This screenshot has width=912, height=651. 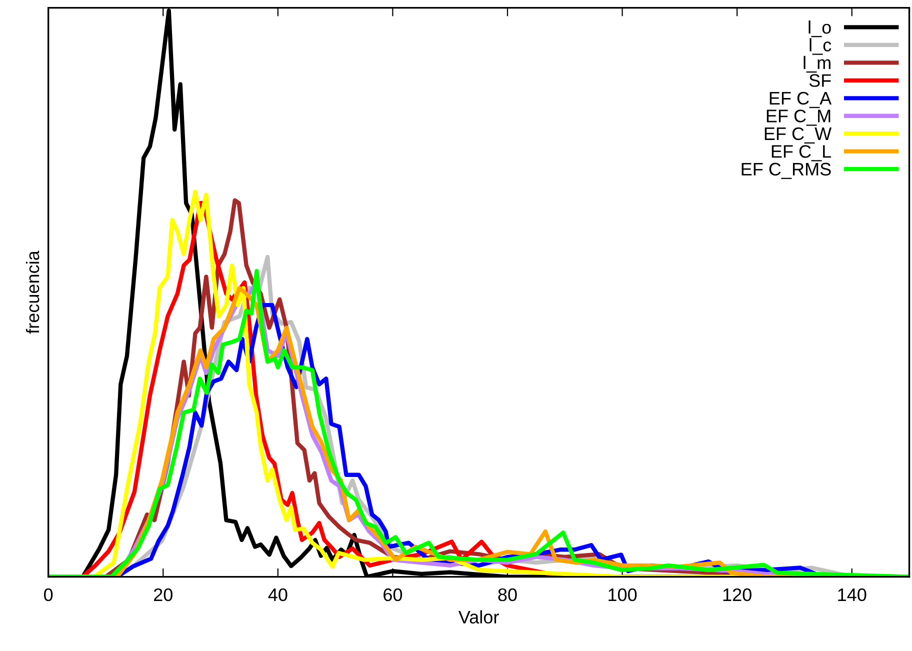 I want to click on x-tick-label: 120, so click(x=737, y=595).